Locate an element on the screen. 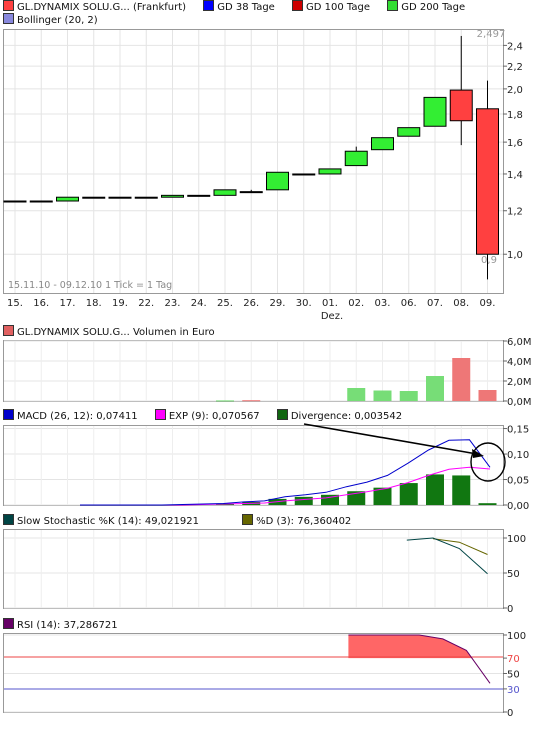 This screenshot has width=545, height=735. divergence-label: Divergence: 0,003542 is located at coordinates (346, 416).